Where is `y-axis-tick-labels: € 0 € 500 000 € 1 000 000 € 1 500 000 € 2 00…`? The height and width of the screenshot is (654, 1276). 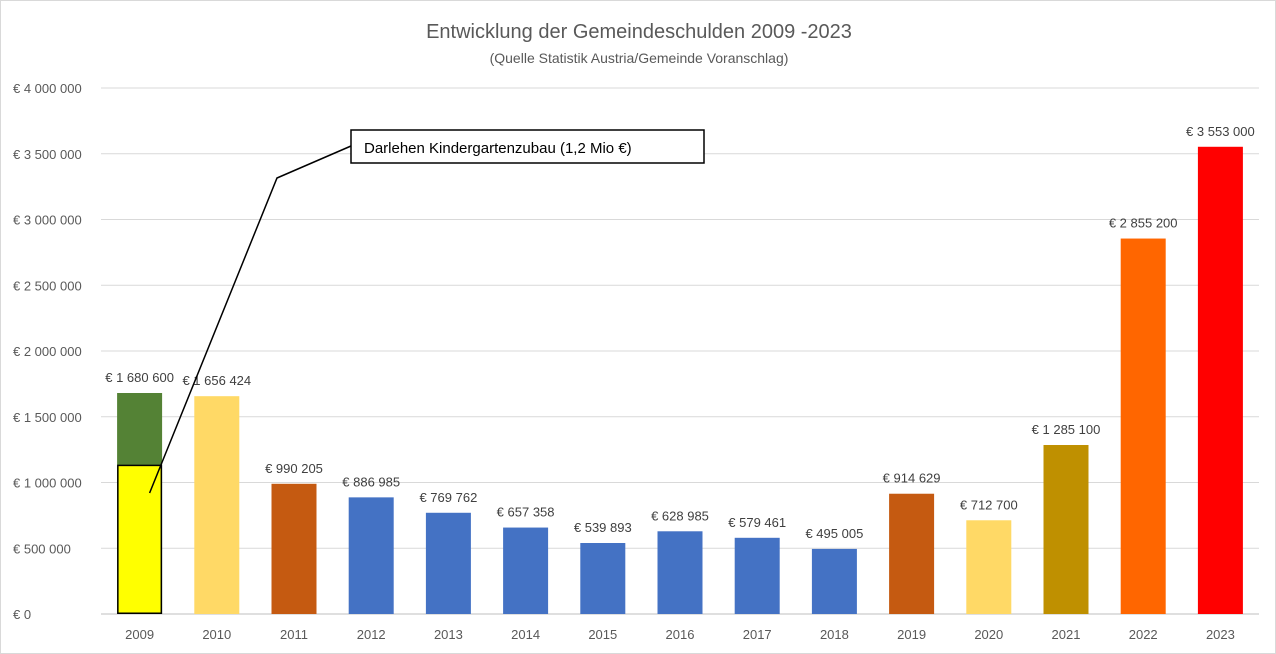 y-axis-tick-labels: € 0 € 500 000 € 1 000 000 € 1 500 000 € 2 00… is located at coordinates (47, 351).